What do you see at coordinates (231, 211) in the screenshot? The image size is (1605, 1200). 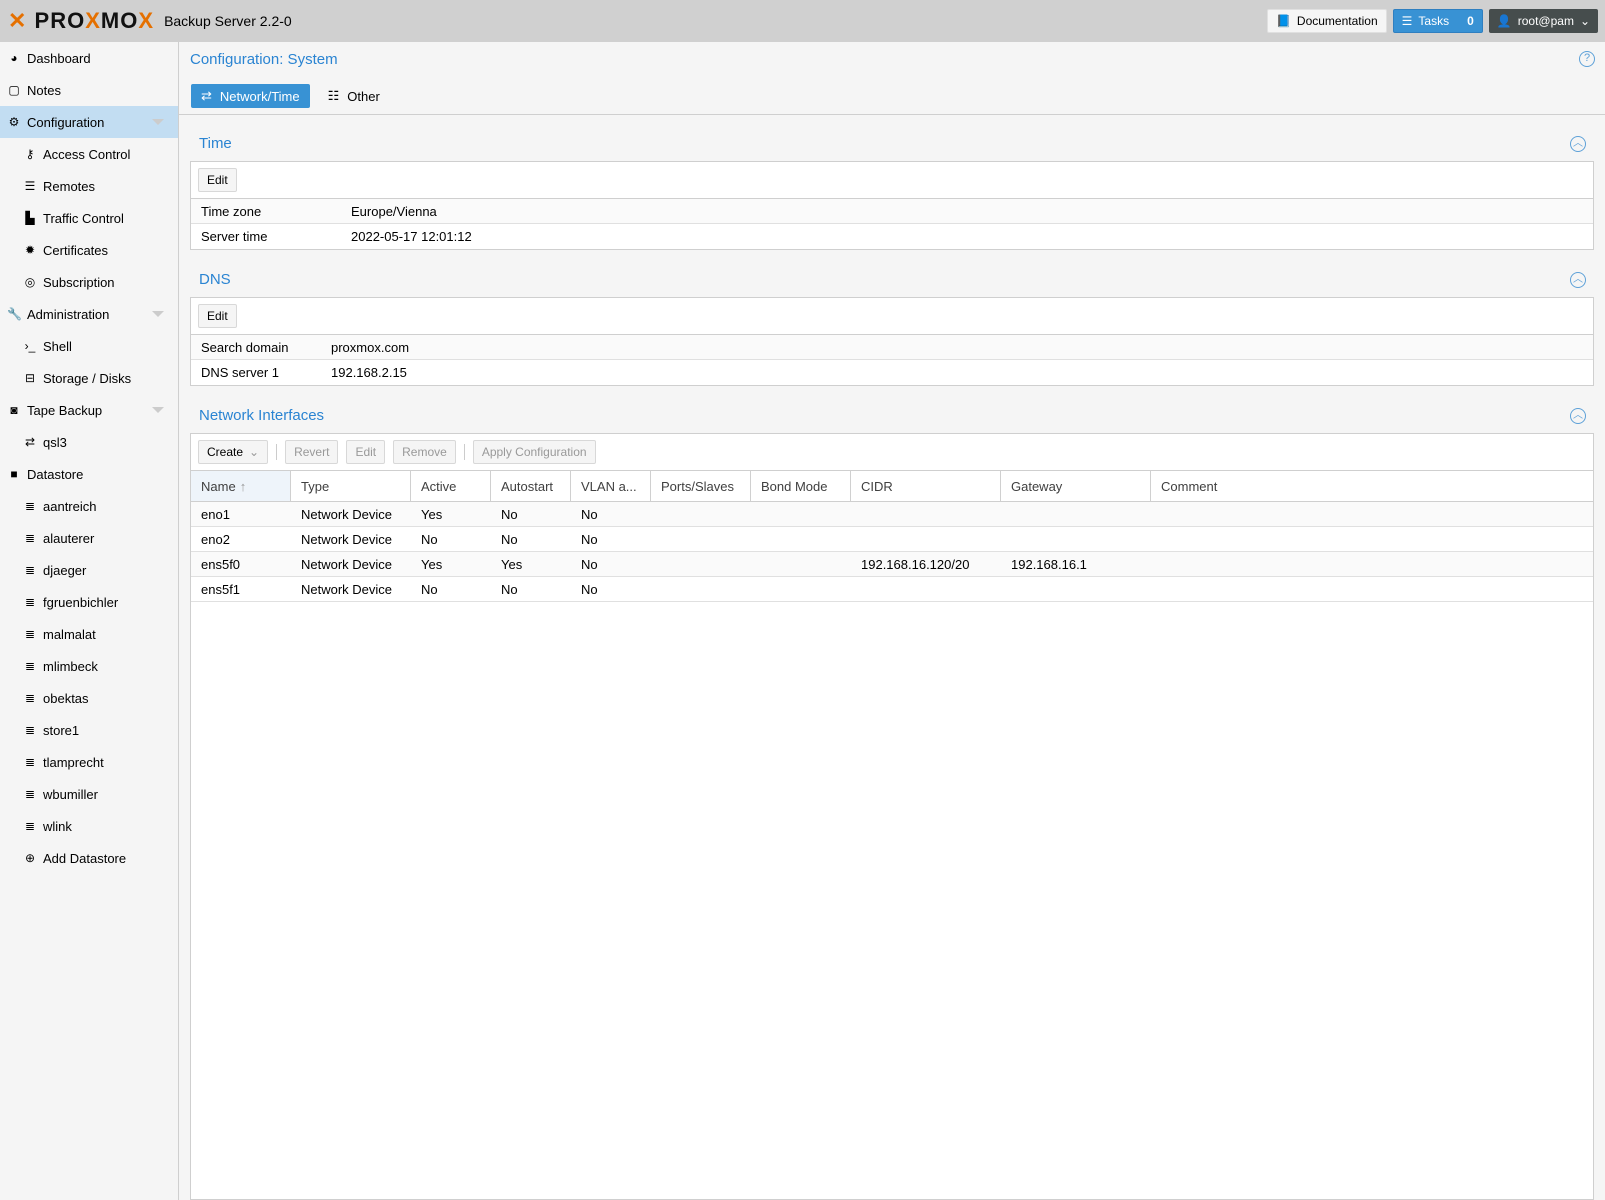 I see `kv-key: Time zone` at bounding box center [231, 211].